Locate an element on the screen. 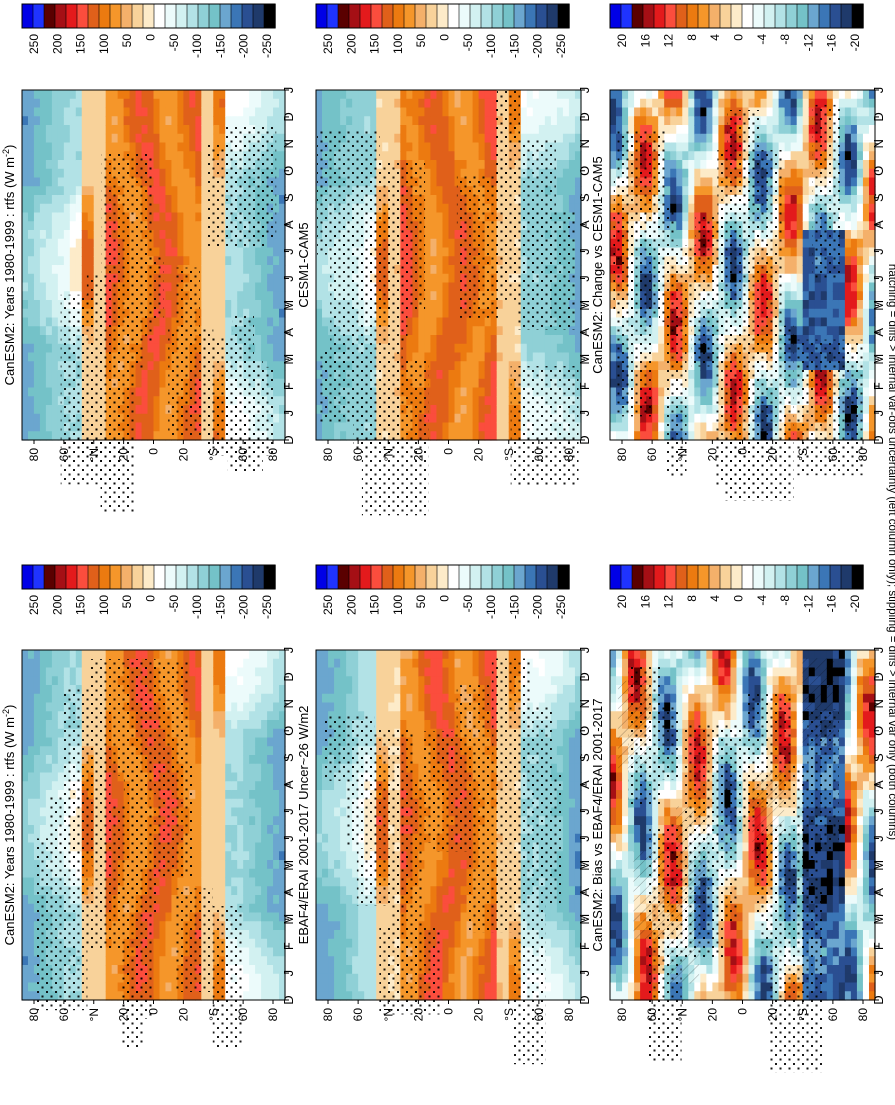 The image size is (895, 1105). colorbar-label: 250 is located at coordinates (34, 605).